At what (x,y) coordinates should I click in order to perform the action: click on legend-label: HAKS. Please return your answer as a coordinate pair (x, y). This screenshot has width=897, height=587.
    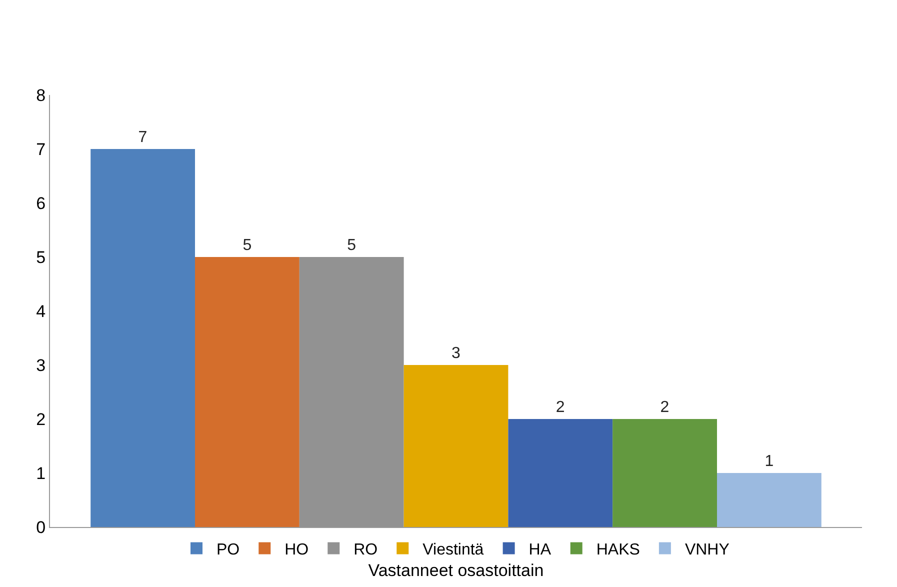
    Looking at the image, I should click on (618, 549).